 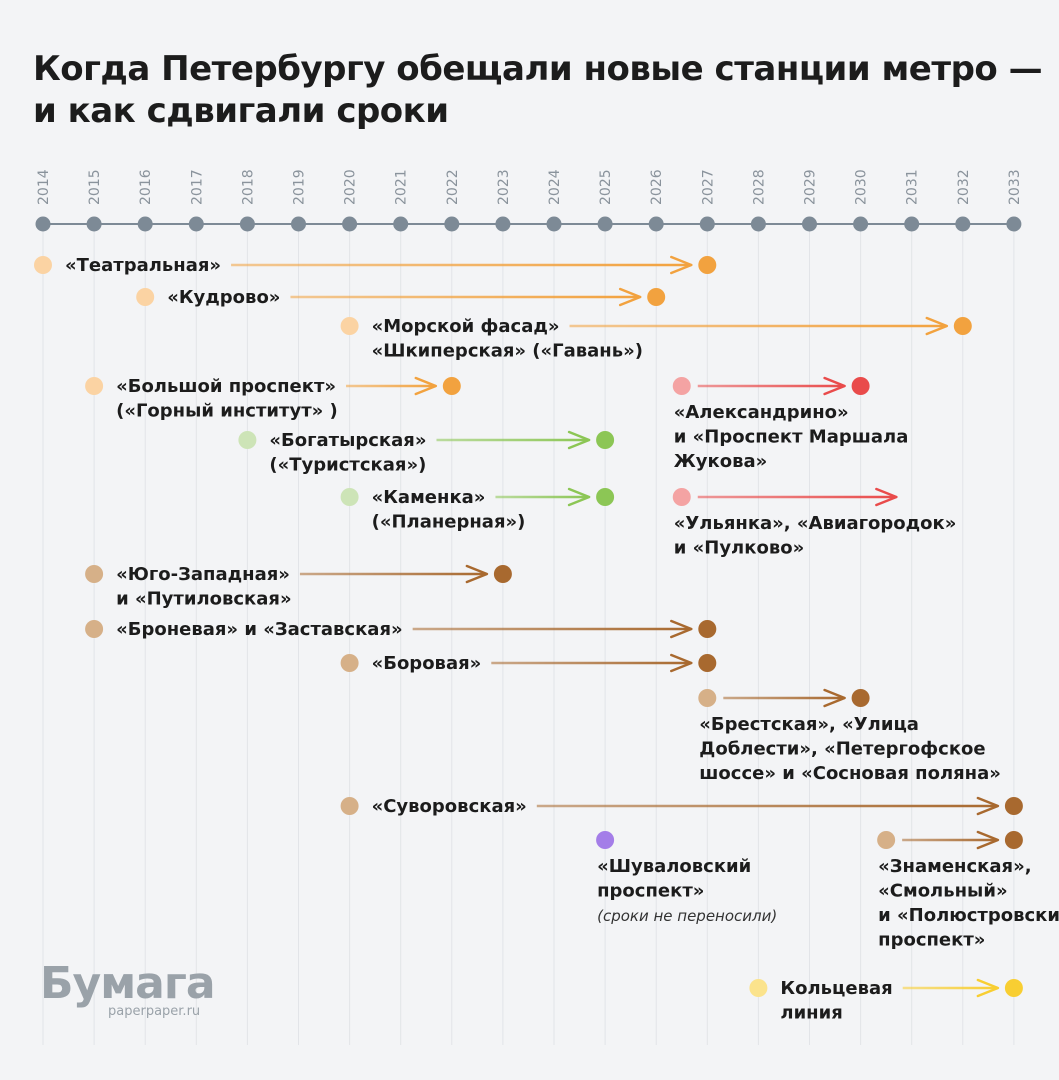 What do you see at coordinates (791, 437) in the screenshot?
I see `station-label: «Александрино» и «Проспект Маршала Жукова»` at bounding box center [791, 437].